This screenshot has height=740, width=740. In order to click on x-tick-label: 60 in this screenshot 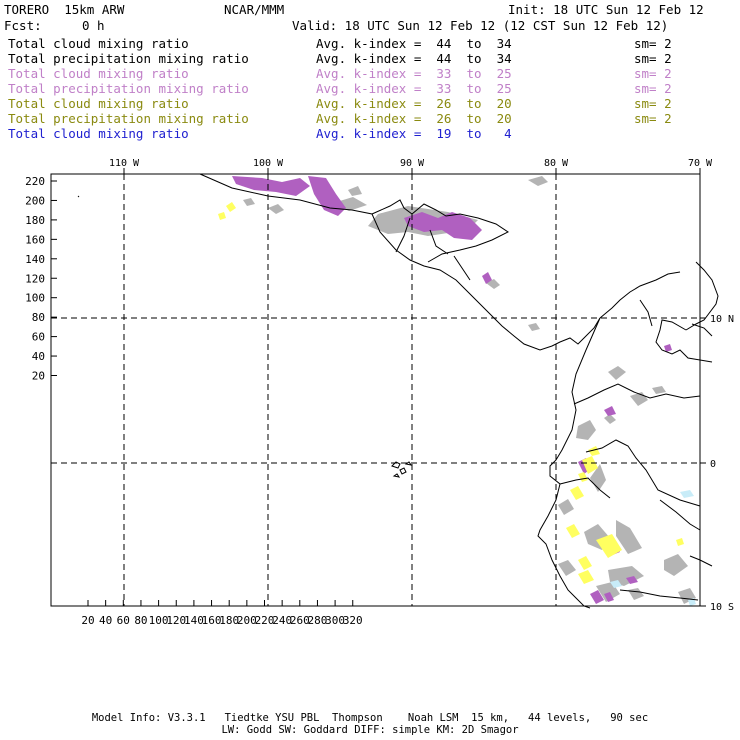, I will do `click(123, 620)`.